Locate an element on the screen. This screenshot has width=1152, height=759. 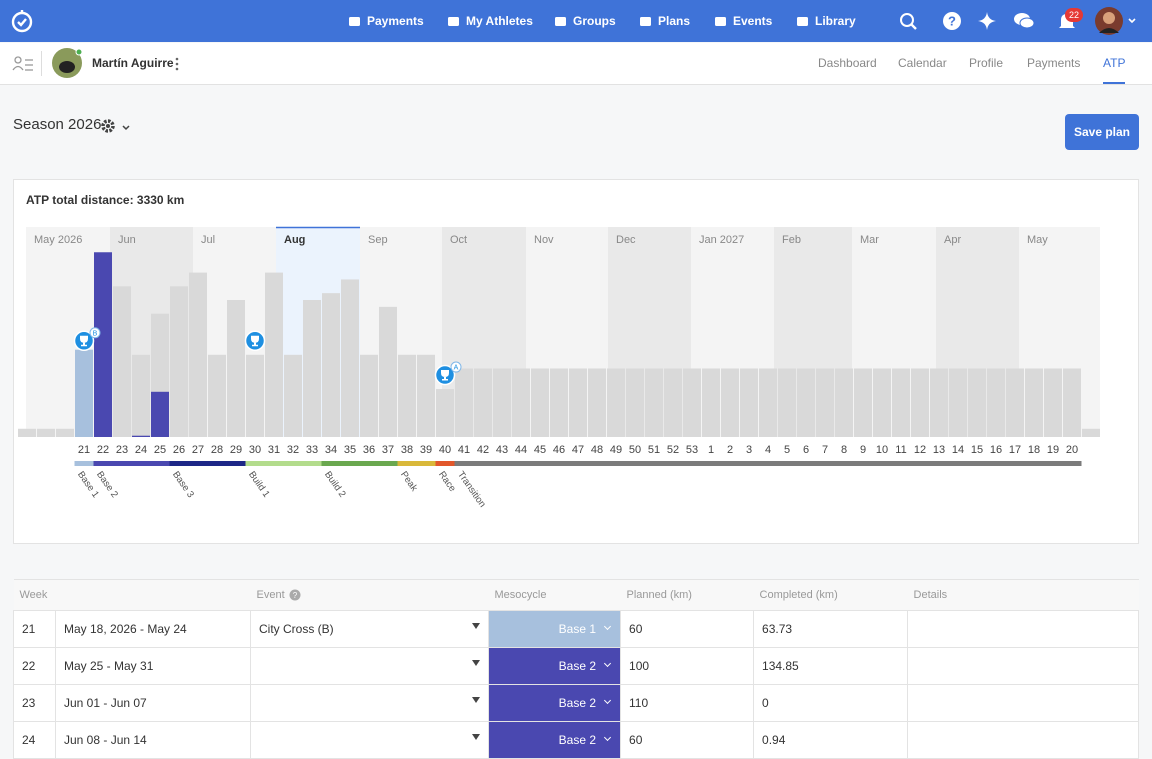
nav-item: Payments is located at coordinates (386, 21).